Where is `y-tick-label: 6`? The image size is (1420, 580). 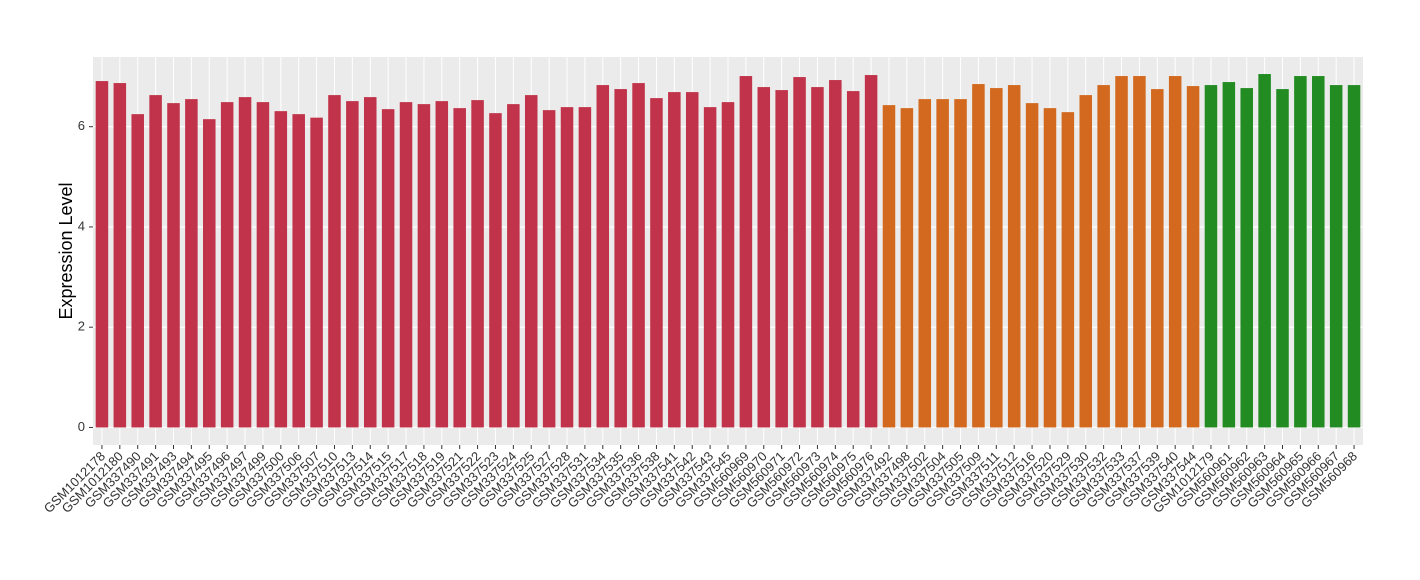
y-tick-label: 6 is located at coordinates (81, 125).